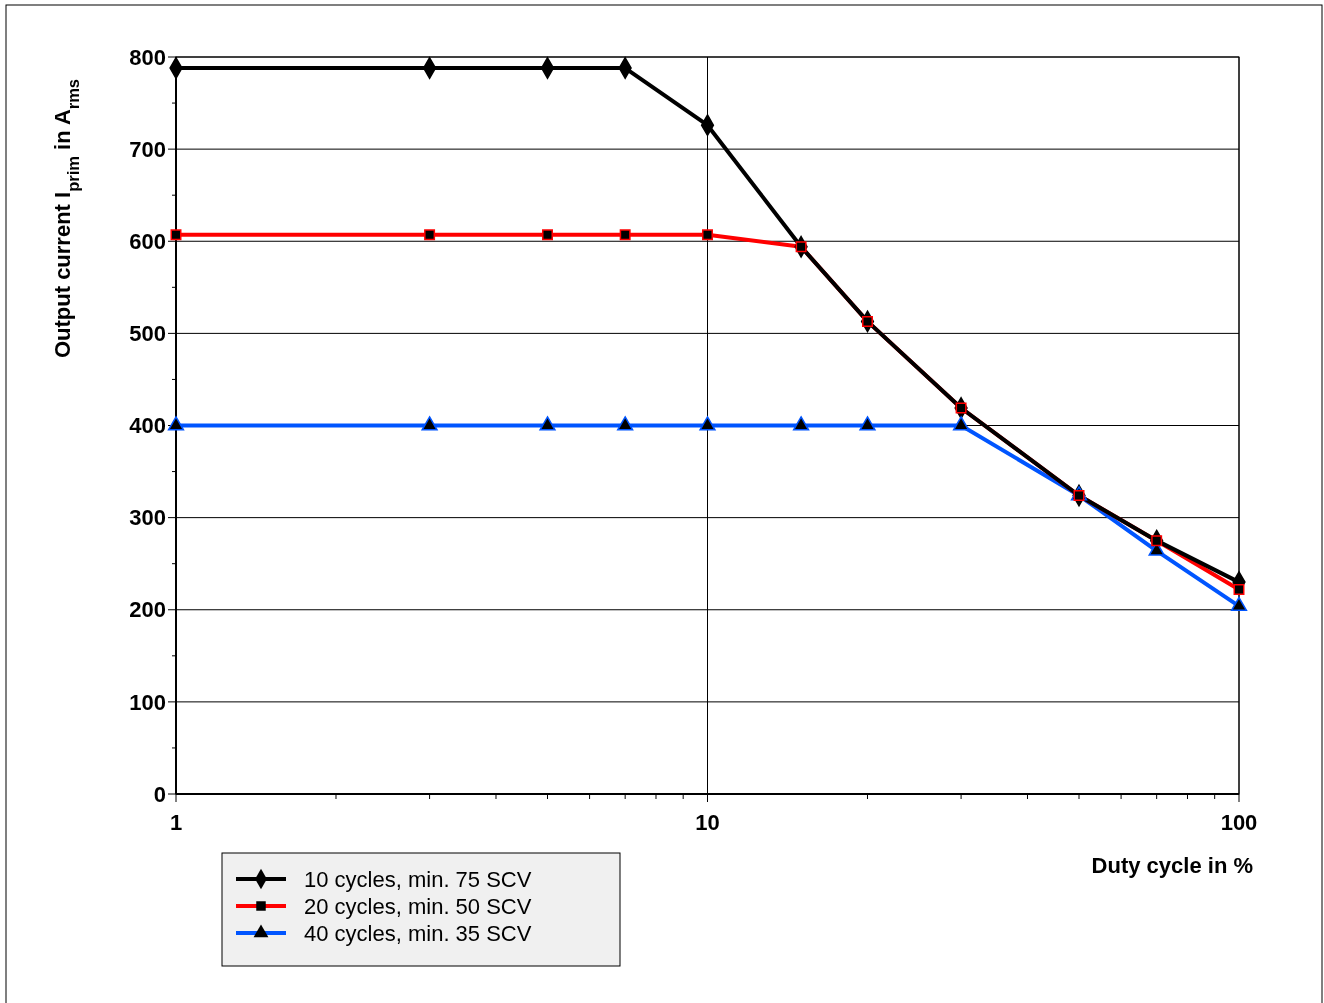 This screenshot has height=1003, width=1324. Describe the element at coordinates (159, 794) in the screenshot. I see `y-tick-label: 0` at that location.